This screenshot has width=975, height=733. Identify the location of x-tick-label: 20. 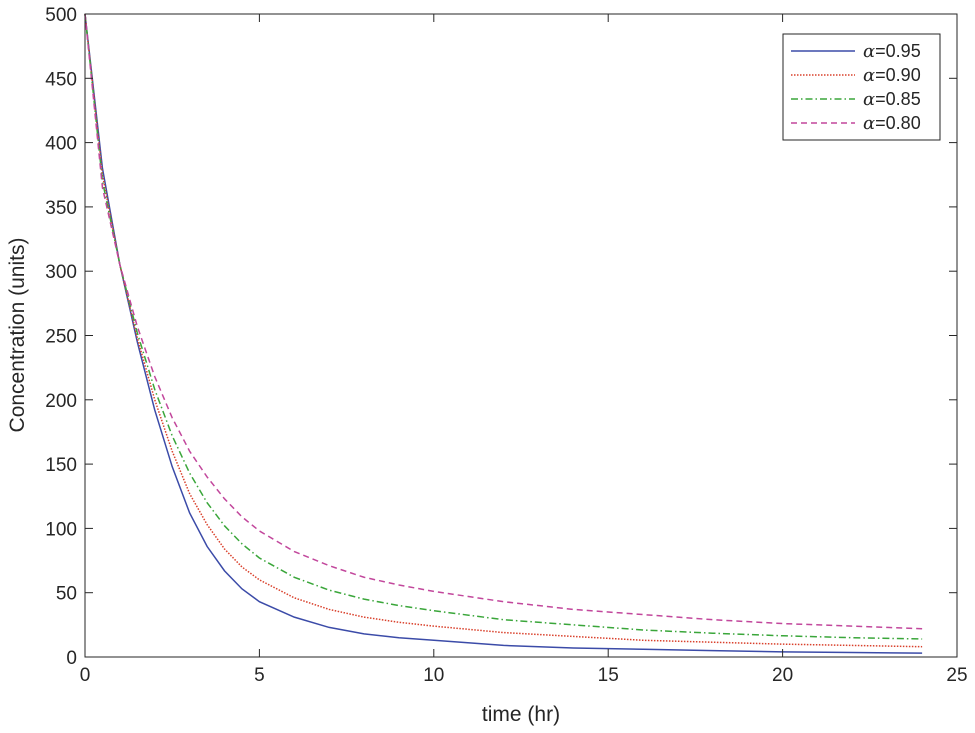
(782, 675).